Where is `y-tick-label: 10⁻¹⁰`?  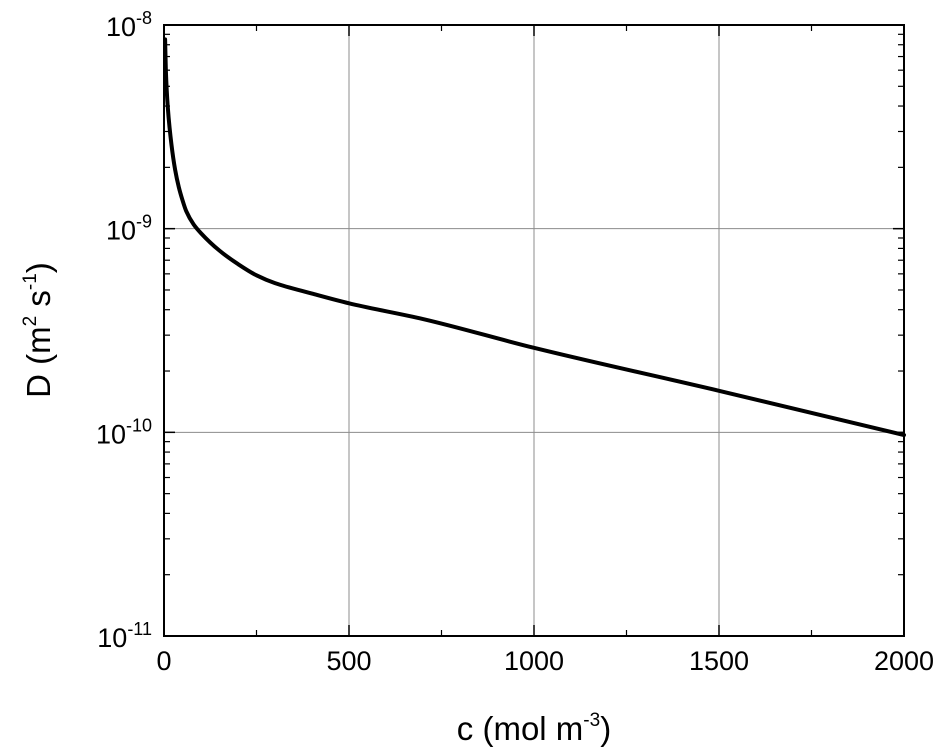 y-tick-label: 10⁻¹⁰ is located at coordinates (124, 432).